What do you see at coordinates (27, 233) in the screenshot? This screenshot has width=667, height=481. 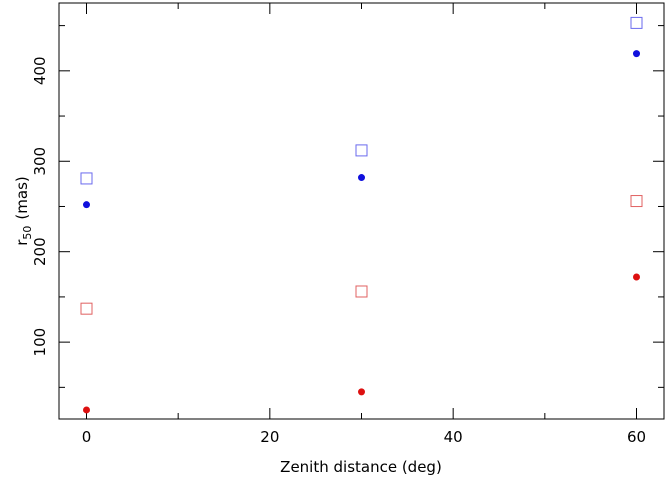 I see `y-axis-title-subscript: 50` at bounding box center [27, 233].